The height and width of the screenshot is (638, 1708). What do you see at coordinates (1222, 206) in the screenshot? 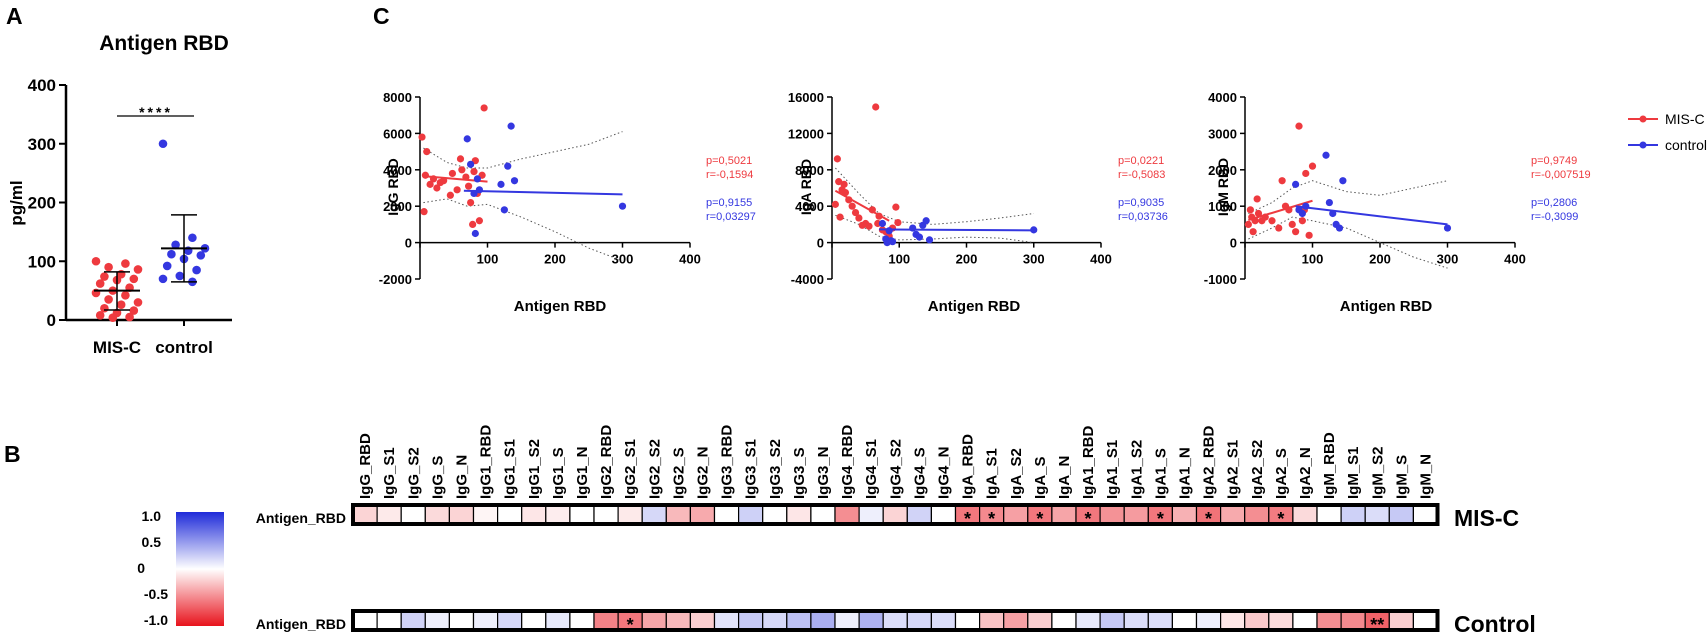
I see `panel-c3-ytick-label: 1000` at bounding box center [1222, 206].